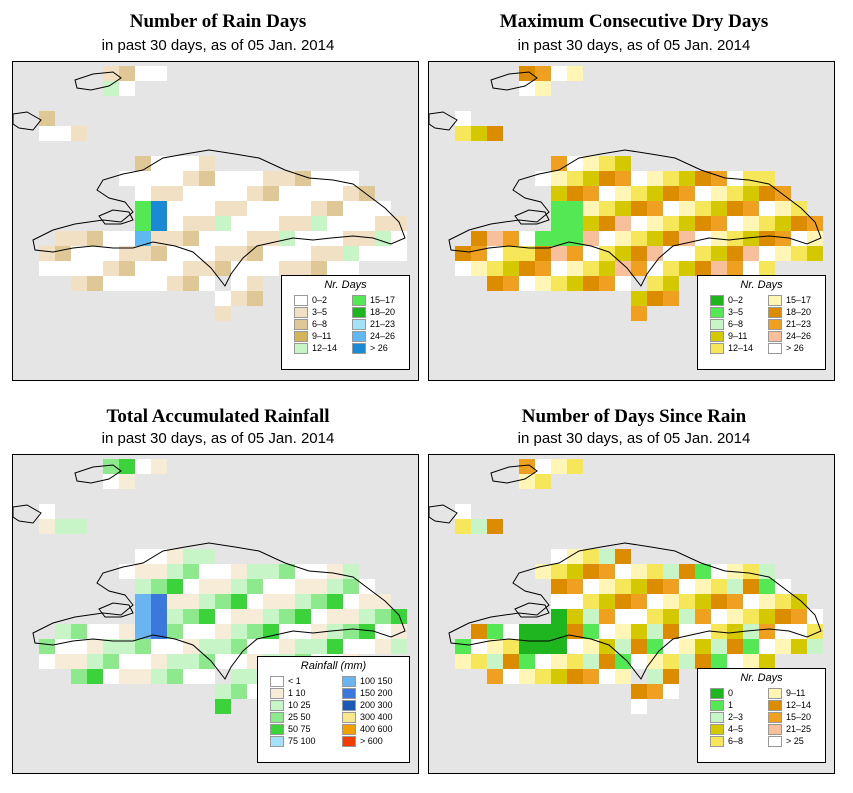 This screenshot has width=853, height=793. Describe the element at coordinates (799, 717) in the screenshot. I see `legend-label: 15–20` at that location.